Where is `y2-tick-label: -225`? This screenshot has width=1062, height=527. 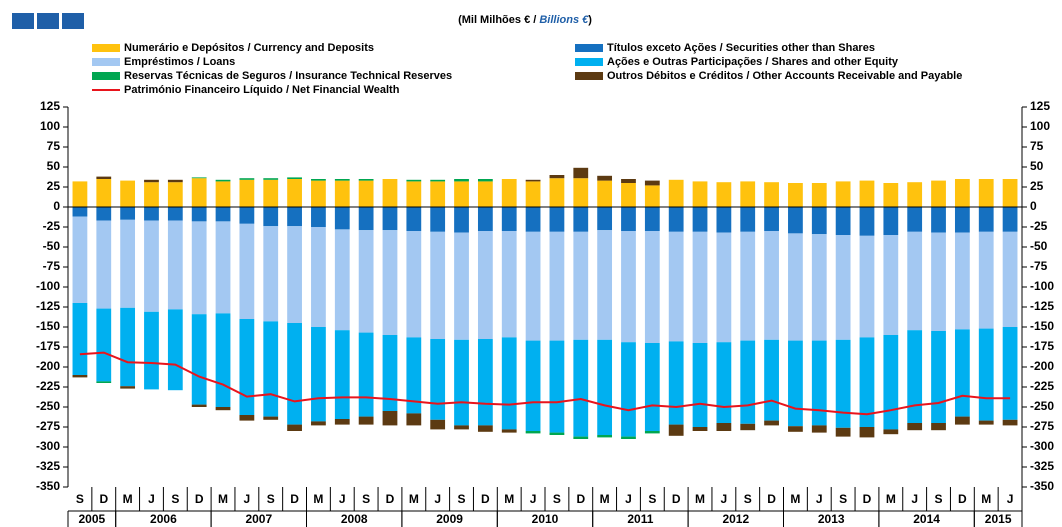
y2-tick-label: -225 is located at coordinates (1042, 386).